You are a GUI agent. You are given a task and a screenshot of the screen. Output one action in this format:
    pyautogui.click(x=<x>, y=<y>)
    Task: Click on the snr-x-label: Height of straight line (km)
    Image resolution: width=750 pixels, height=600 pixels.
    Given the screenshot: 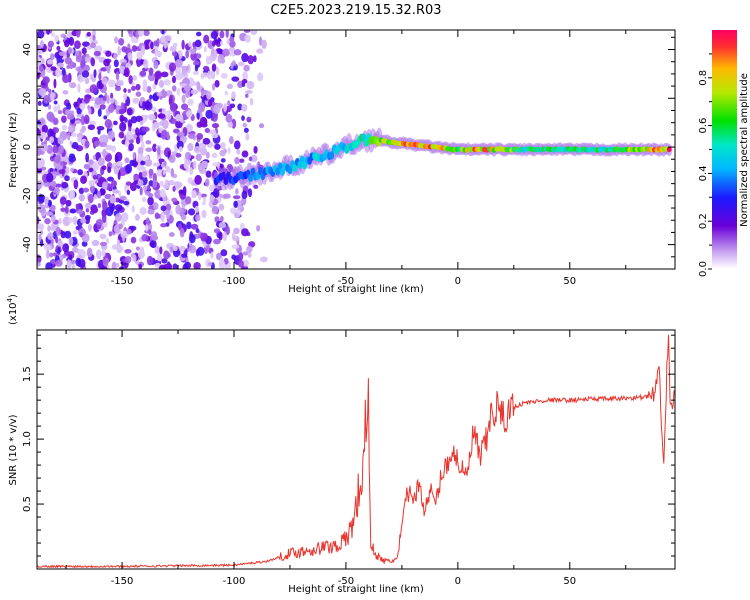 What is the action you would take?
    pyautogui.click(x=356, y=589)
    